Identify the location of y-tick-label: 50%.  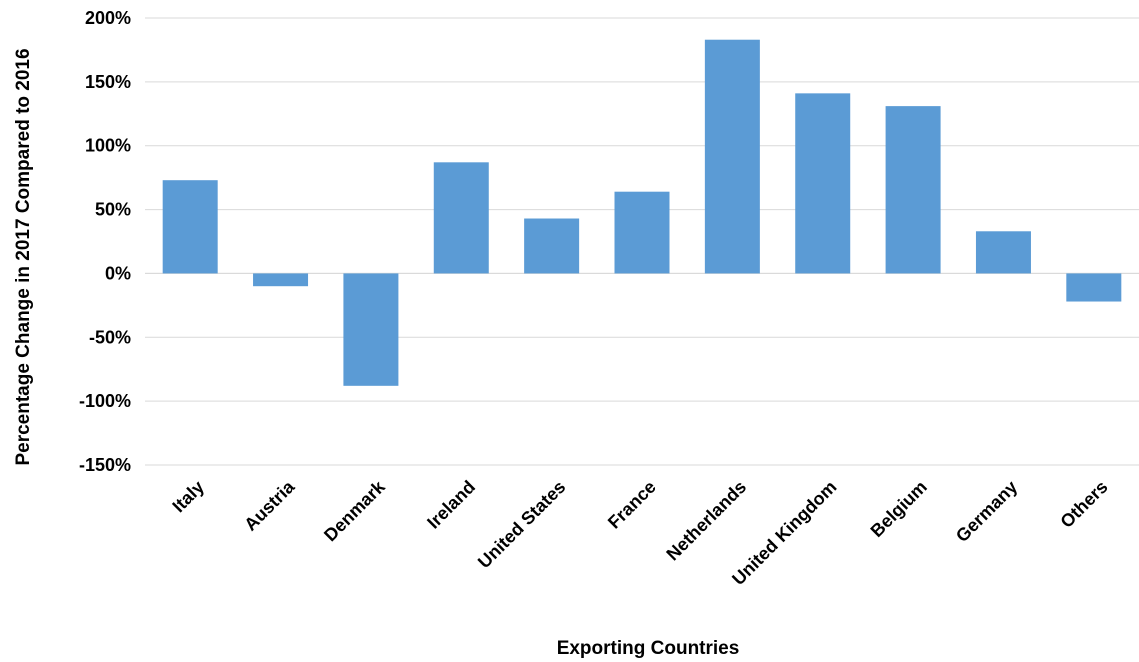
(113, 210).